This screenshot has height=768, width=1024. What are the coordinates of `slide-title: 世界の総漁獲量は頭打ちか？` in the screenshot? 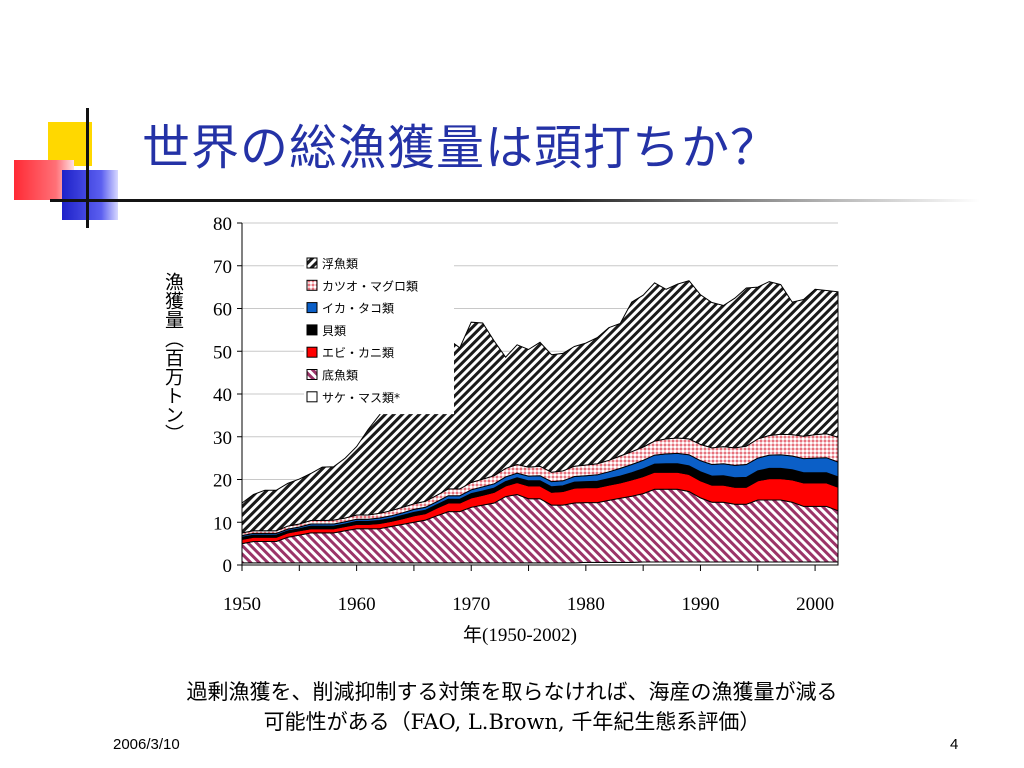 It's located at (461, 148).